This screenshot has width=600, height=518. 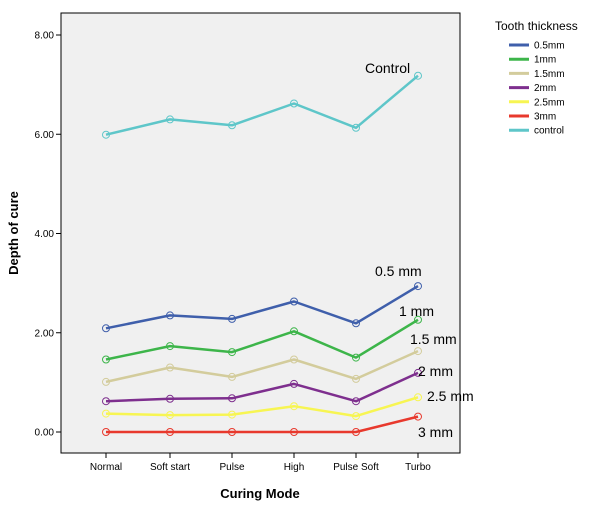 What do you see at coordinates (433, 339) in the screenshot?
I see `annotation-1.5mm: 1.5 mm` at bounding box center [433, 339].